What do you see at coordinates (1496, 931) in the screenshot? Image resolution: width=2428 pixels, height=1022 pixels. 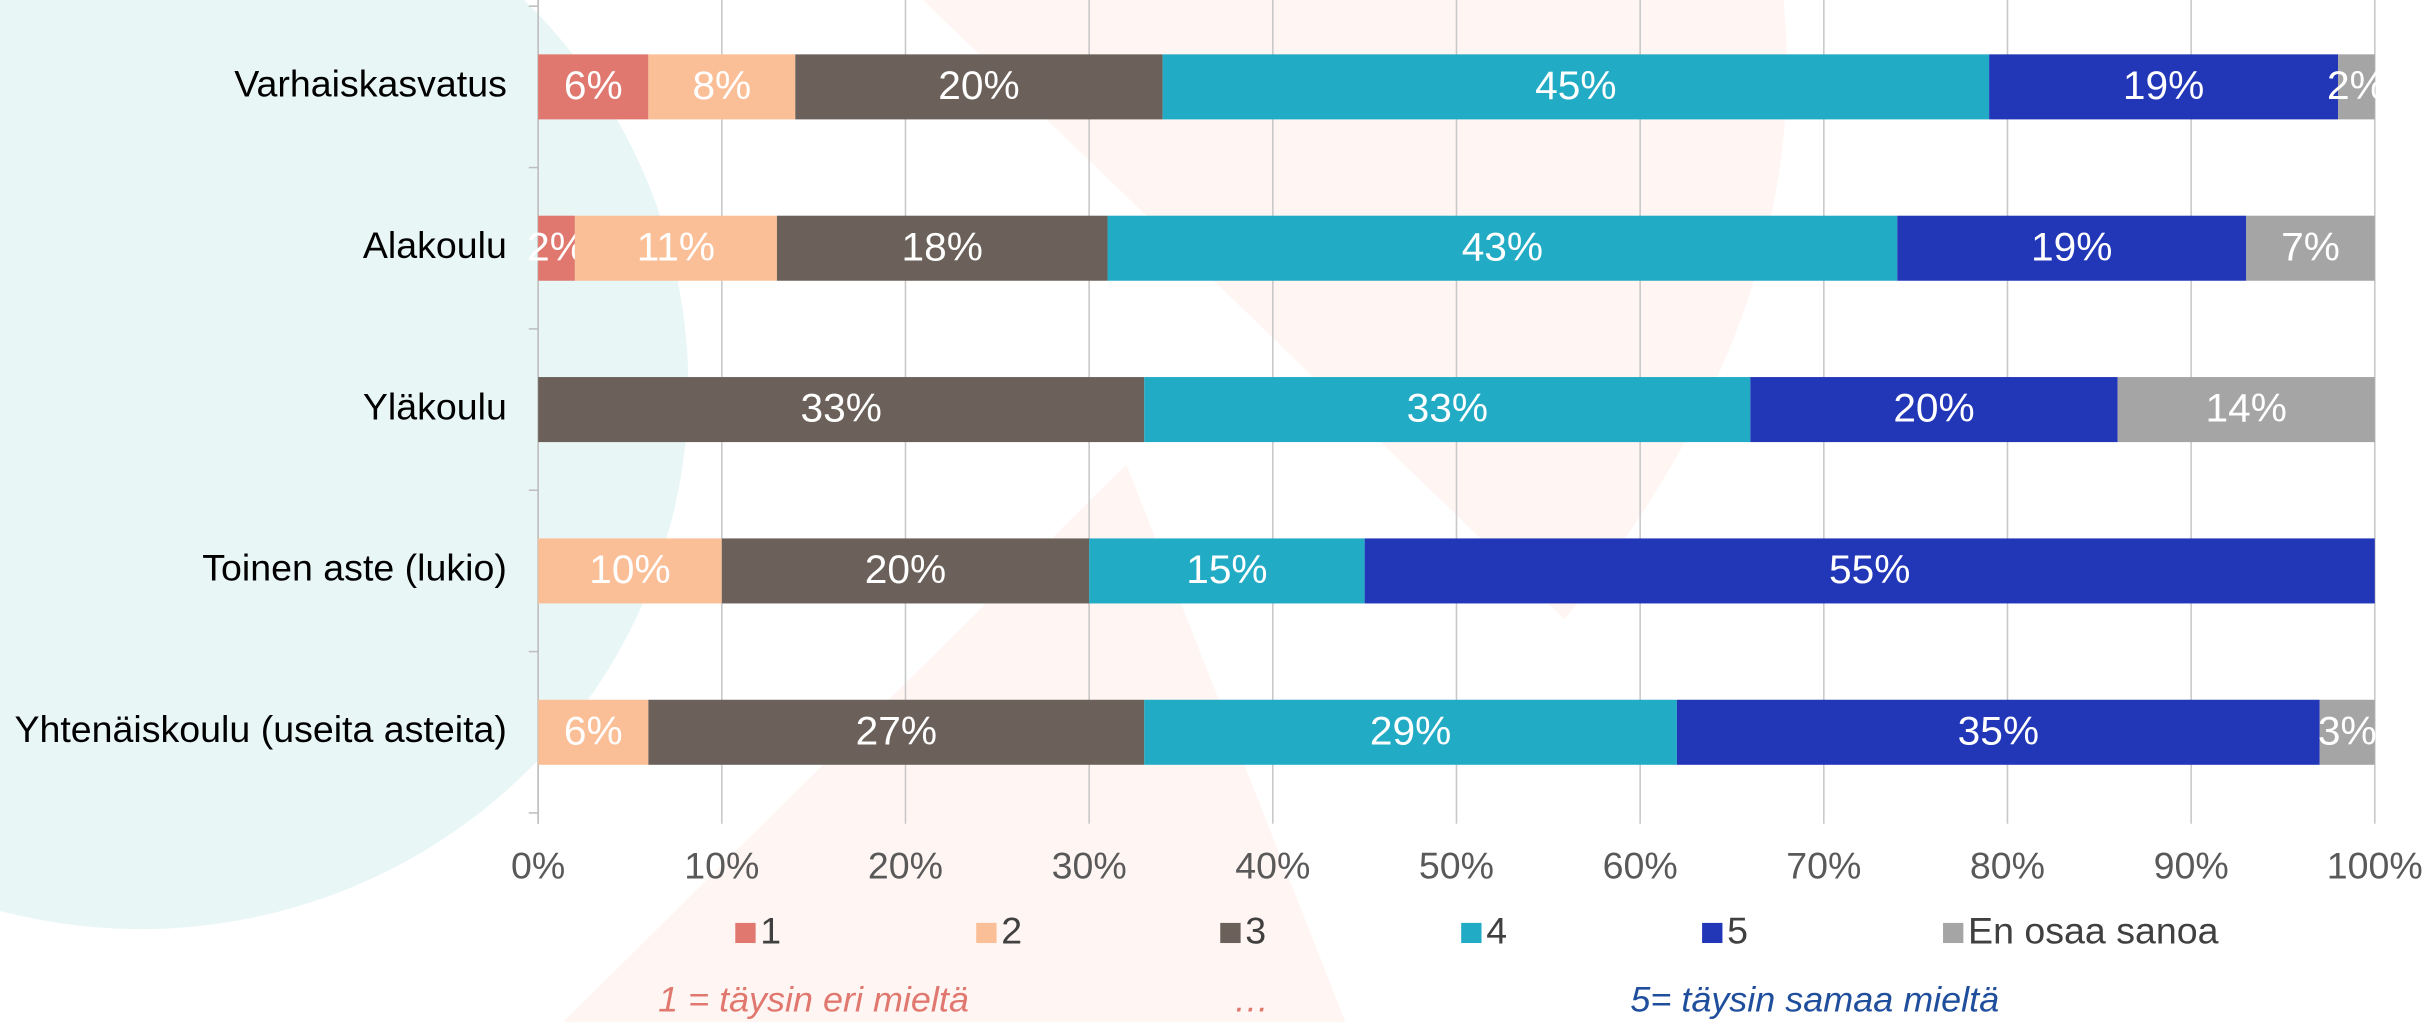 I see `legend-label: 4` at bounding box center [1496, 931].